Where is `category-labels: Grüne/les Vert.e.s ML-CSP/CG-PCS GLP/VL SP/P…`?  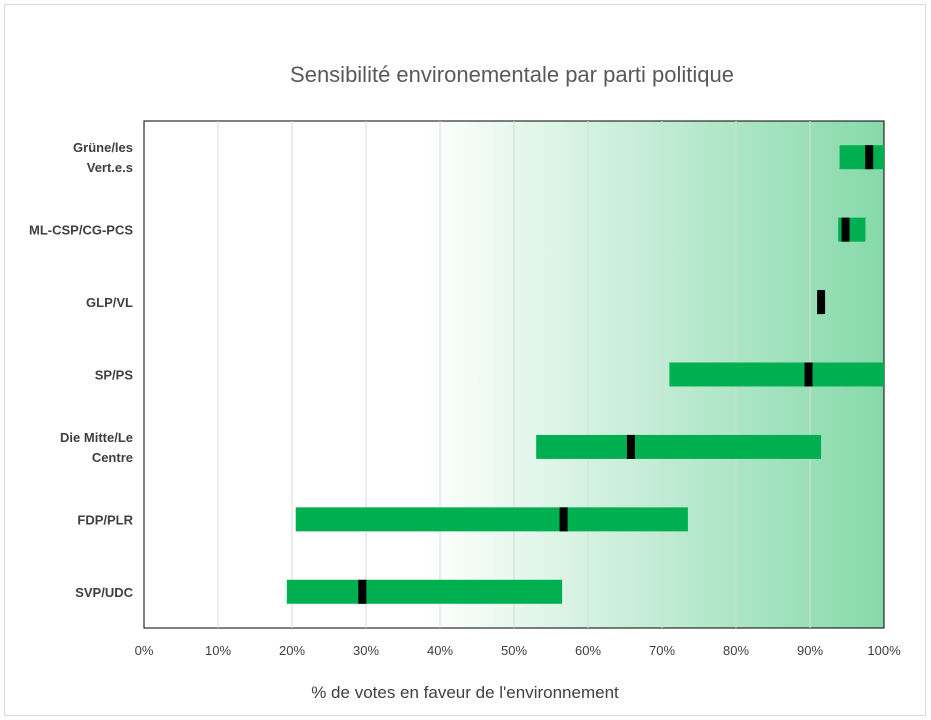 category-labels: Grüne/les Vert.e.s ML-CSP/CG-PCS GLP/VL SP/P… is located at coordinates (81, 370).